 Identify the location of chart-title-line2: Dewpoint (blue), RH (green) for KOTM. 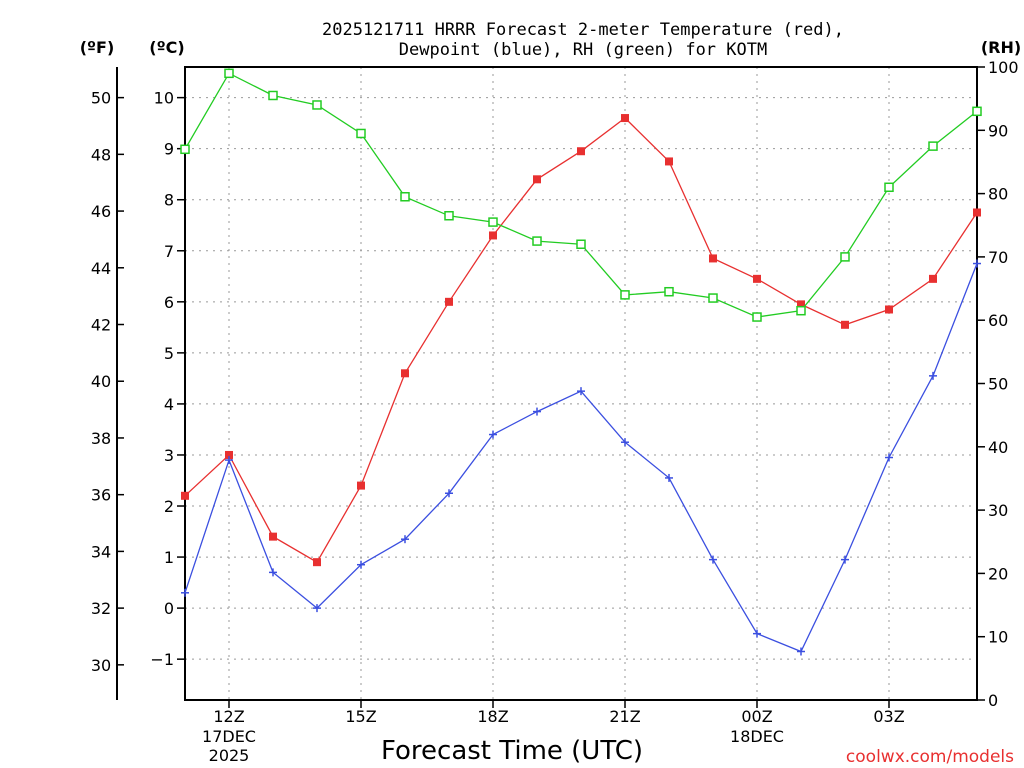
(583, 50).